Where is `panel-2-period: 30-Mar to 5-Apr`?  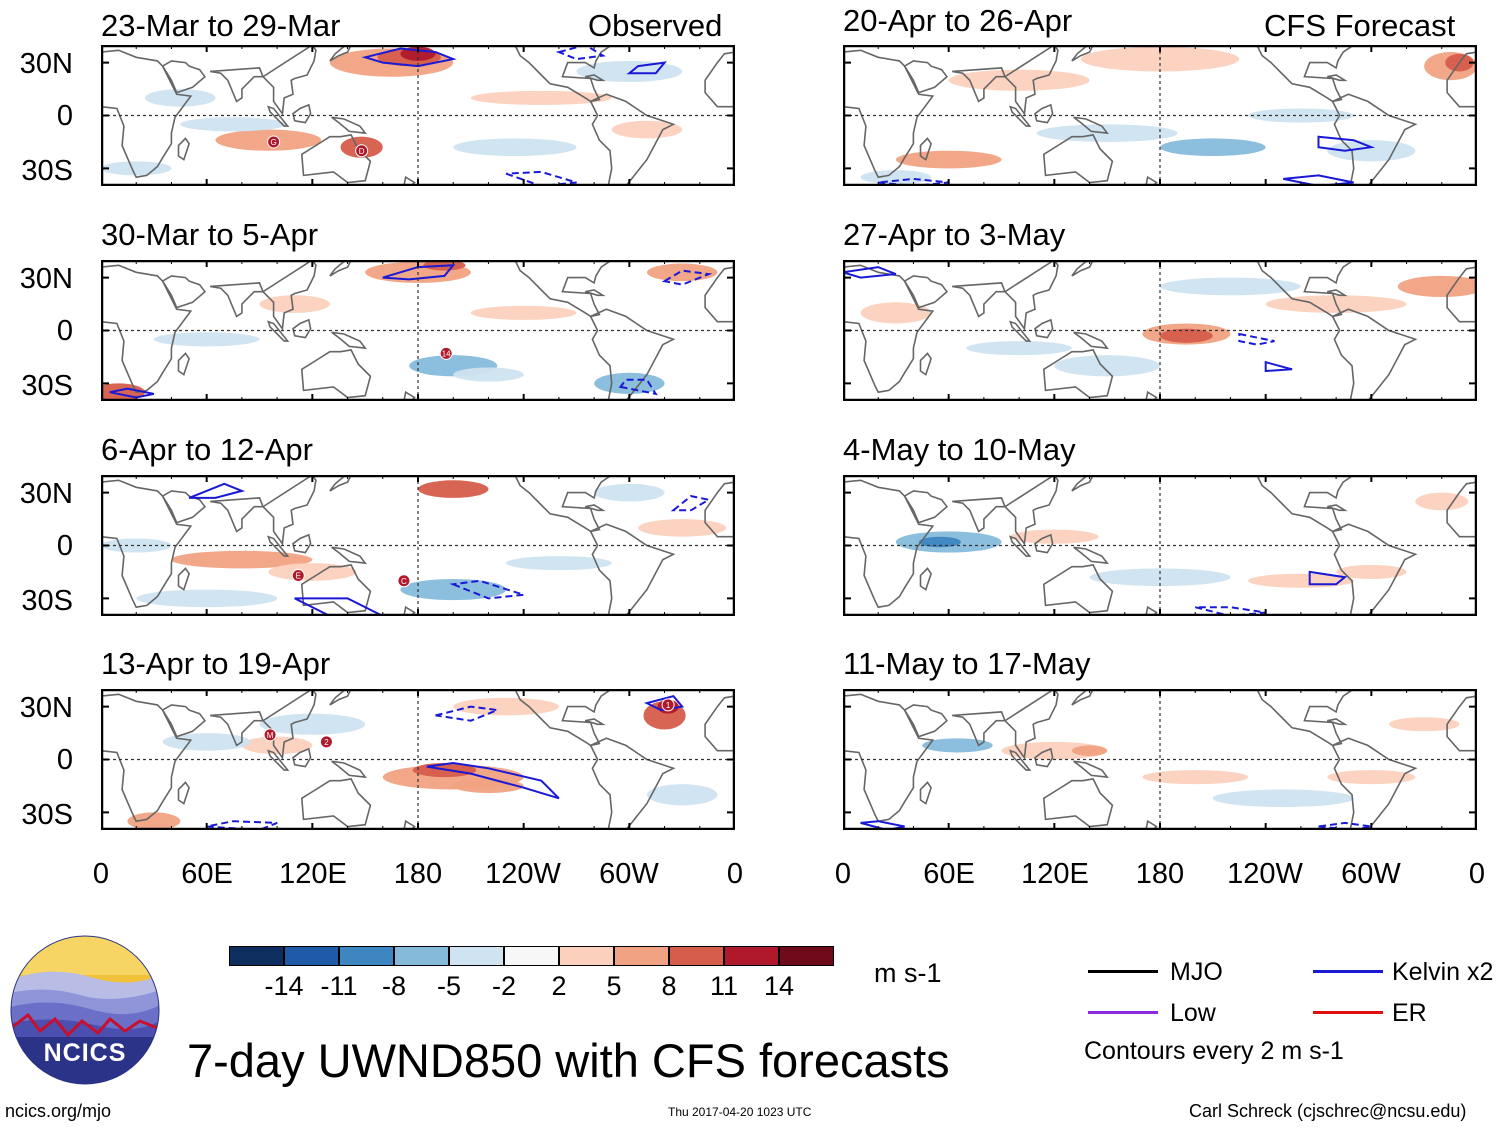 panel-2-period: 30-Mar to 5-Apr is located at coordinates (210, 234).